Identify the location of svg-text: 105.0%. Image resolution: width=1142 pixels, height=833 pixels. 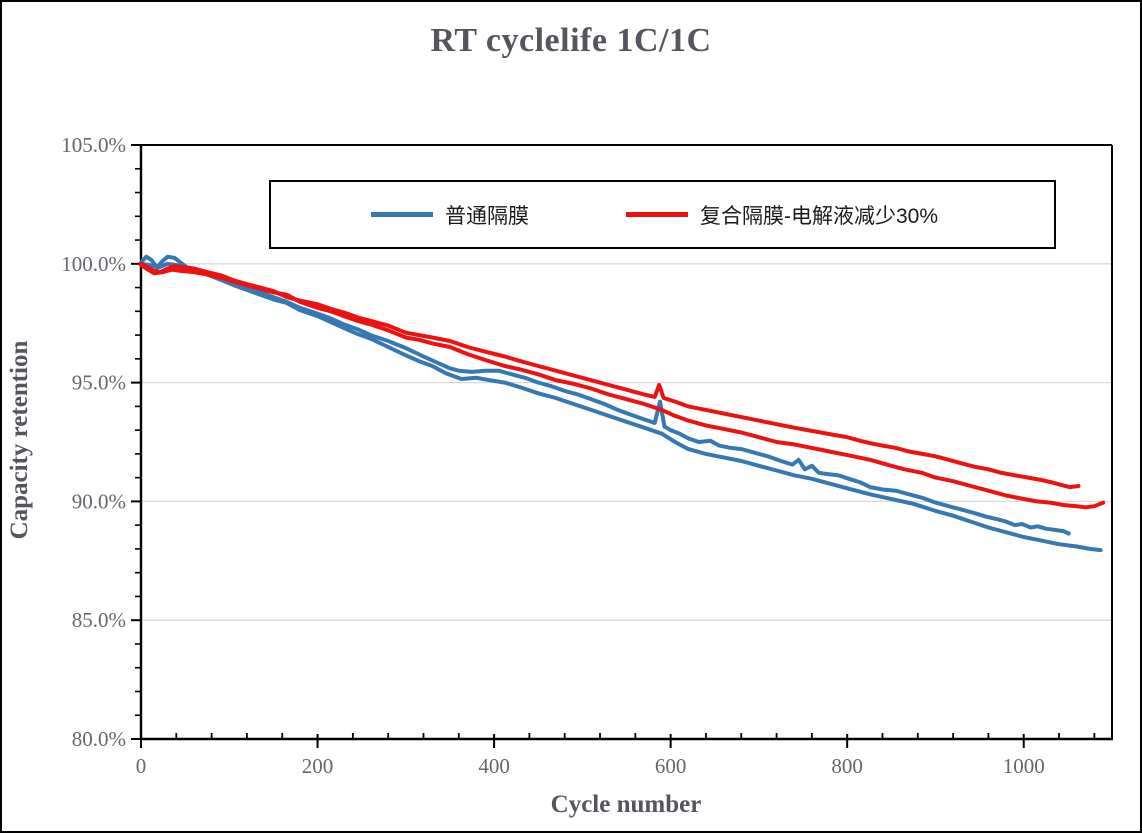
(93, 145).